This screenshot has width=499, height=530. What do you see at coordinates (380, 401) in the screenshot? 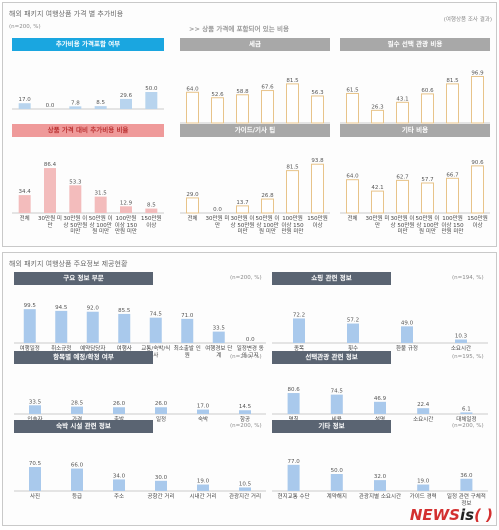
I see `chart-10: 80.6 74.5 46.9 22.4 6.1` at bounding box center [380, 401].